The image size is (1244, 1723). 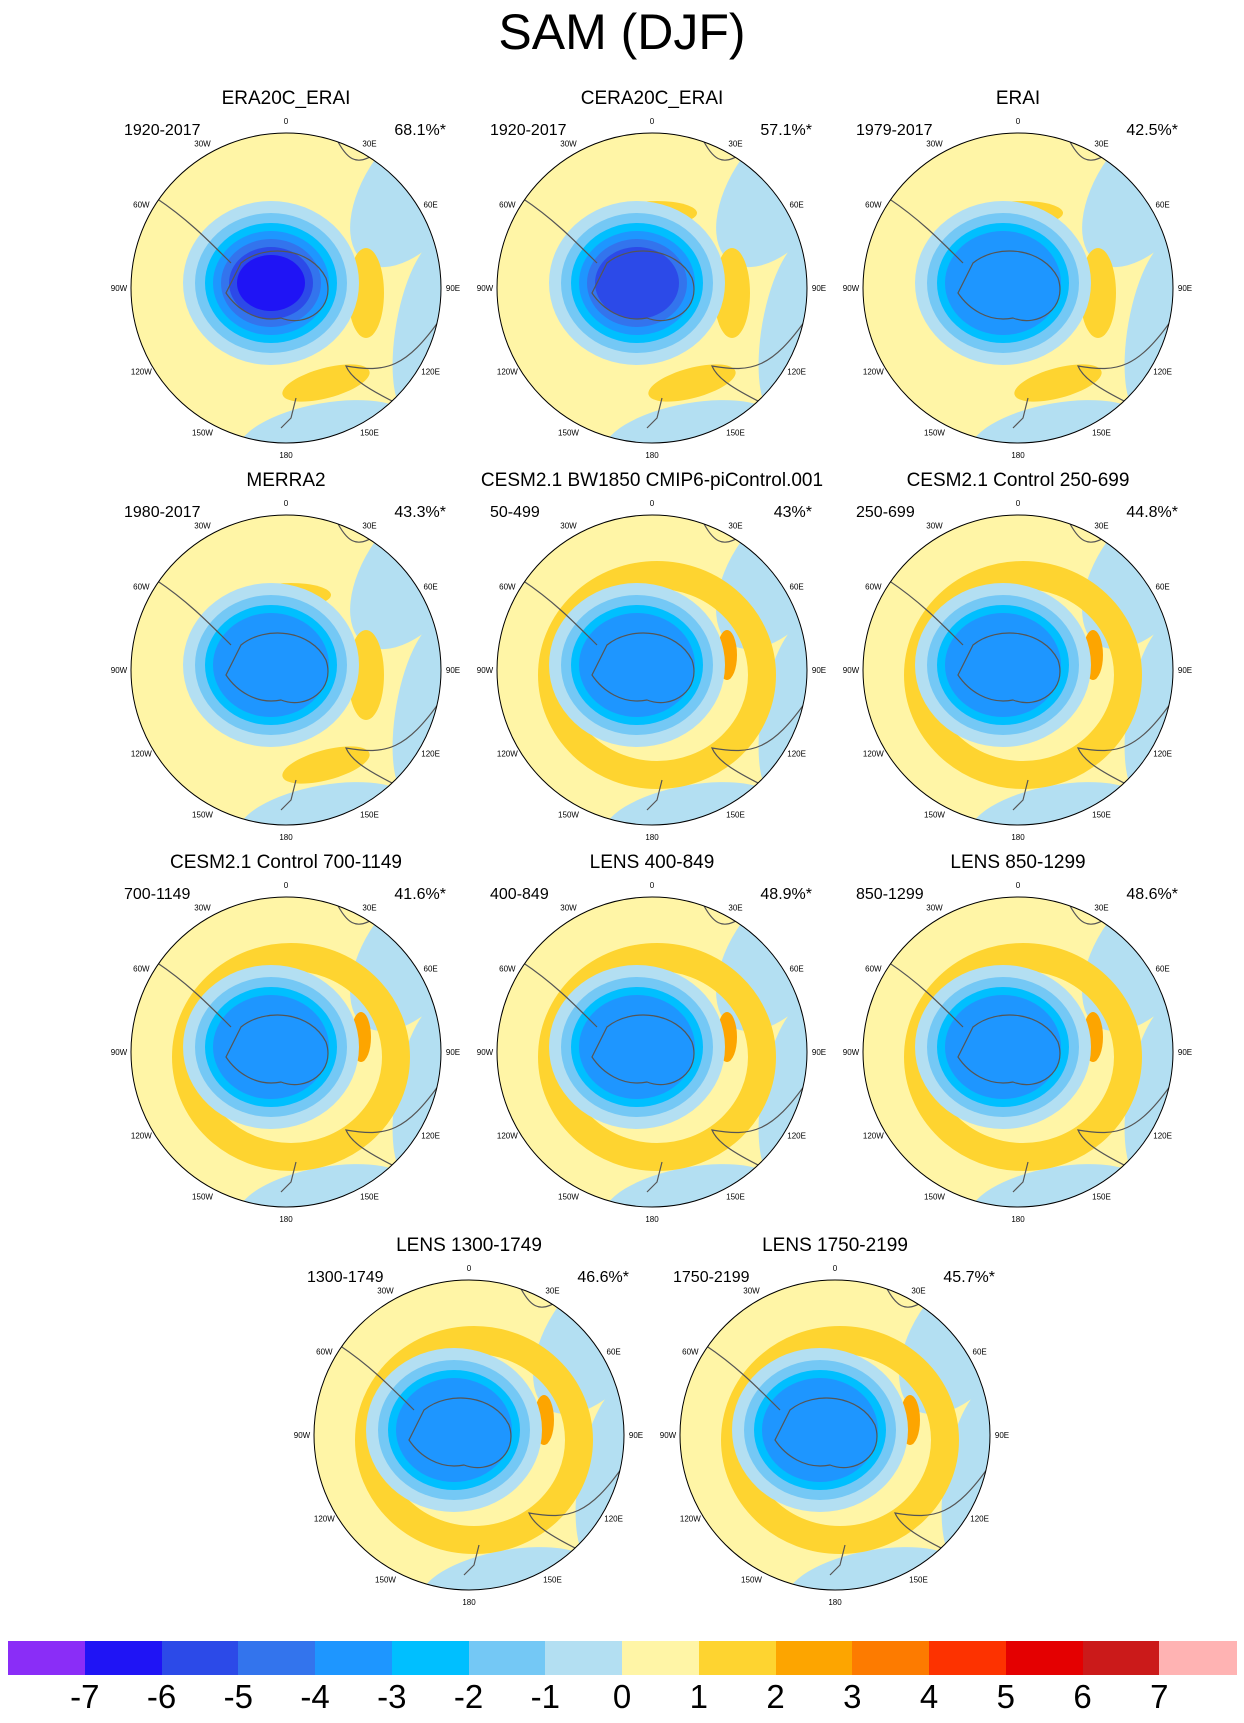 What do you see at coordinates (286, 98) in the screenshot?
I see `panel-title: ERA20C_ERAI` at bounding box center [286, 98].